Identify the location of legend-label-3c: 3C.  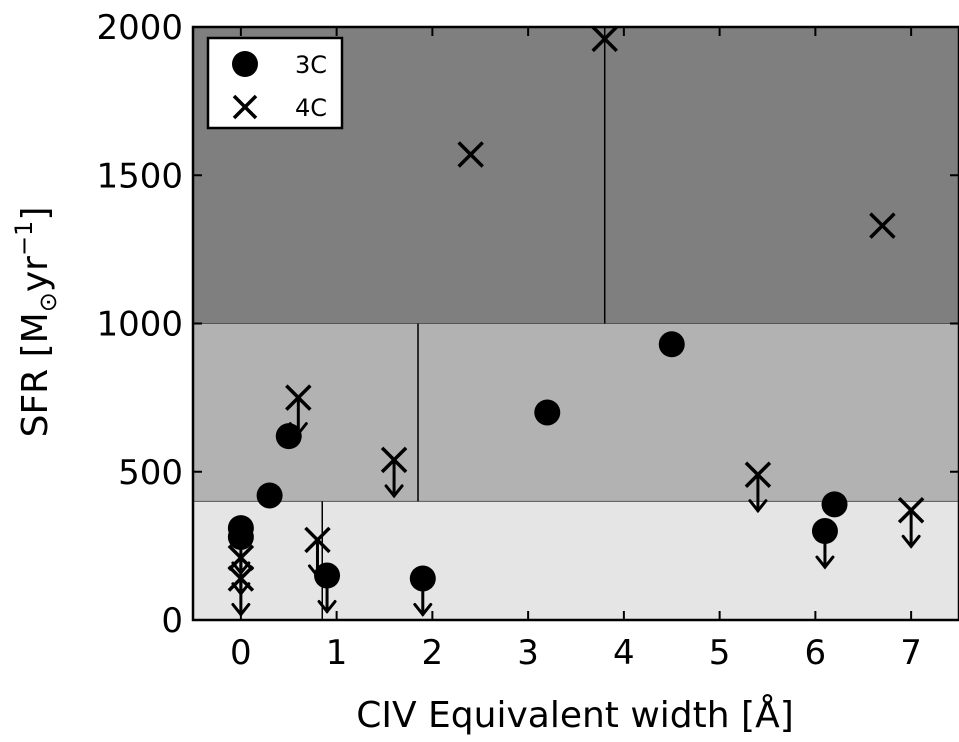
(311, 65).